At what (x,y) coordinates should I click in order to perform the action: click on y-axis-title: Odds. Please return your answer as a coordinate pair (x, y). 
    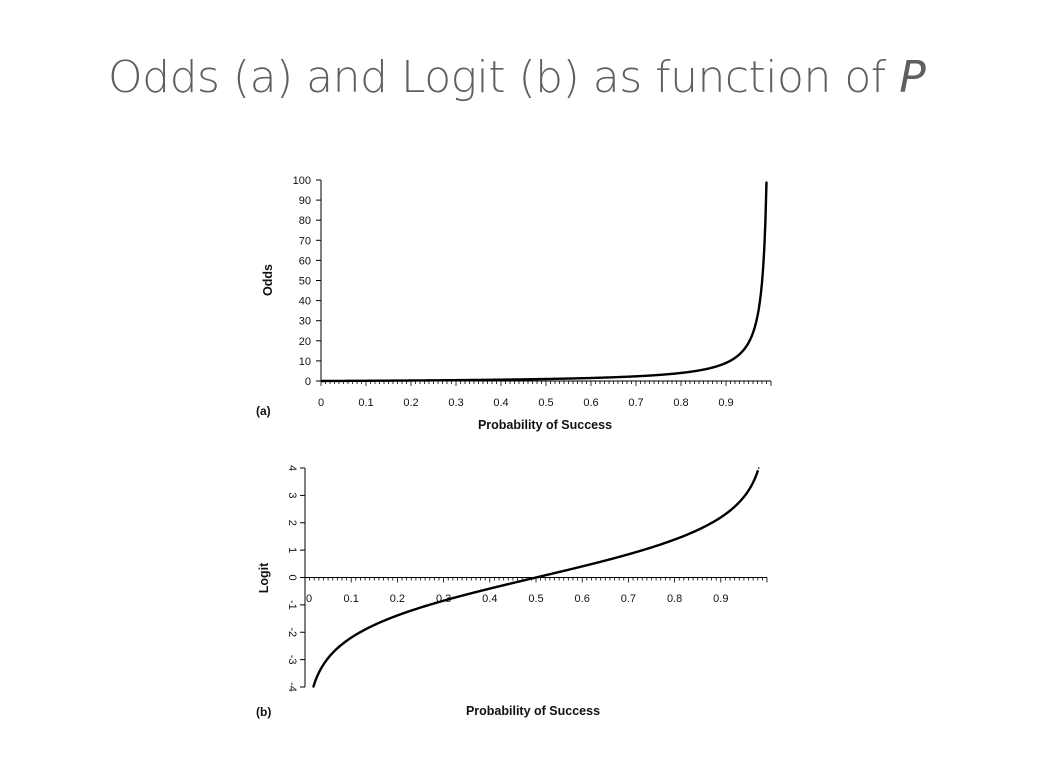
    Looking at the image, I should click on (268, 280).